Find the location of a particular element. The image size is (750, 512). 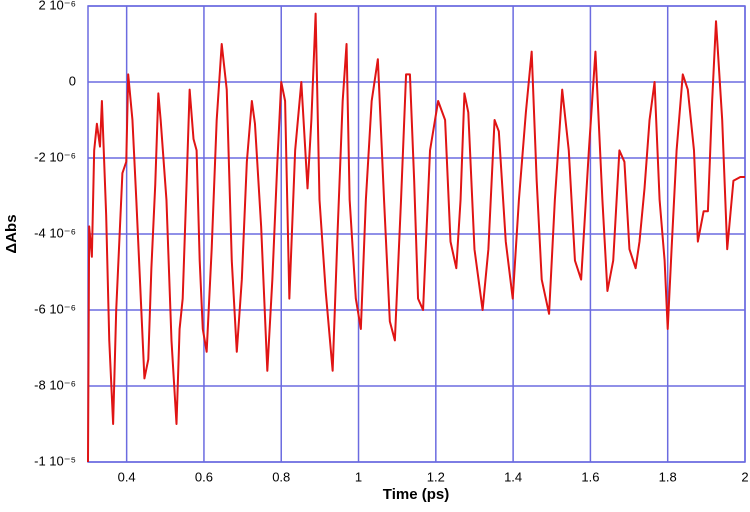

y-tick-label: -6 10⁻⁶ is located at coordinates (55, 308).